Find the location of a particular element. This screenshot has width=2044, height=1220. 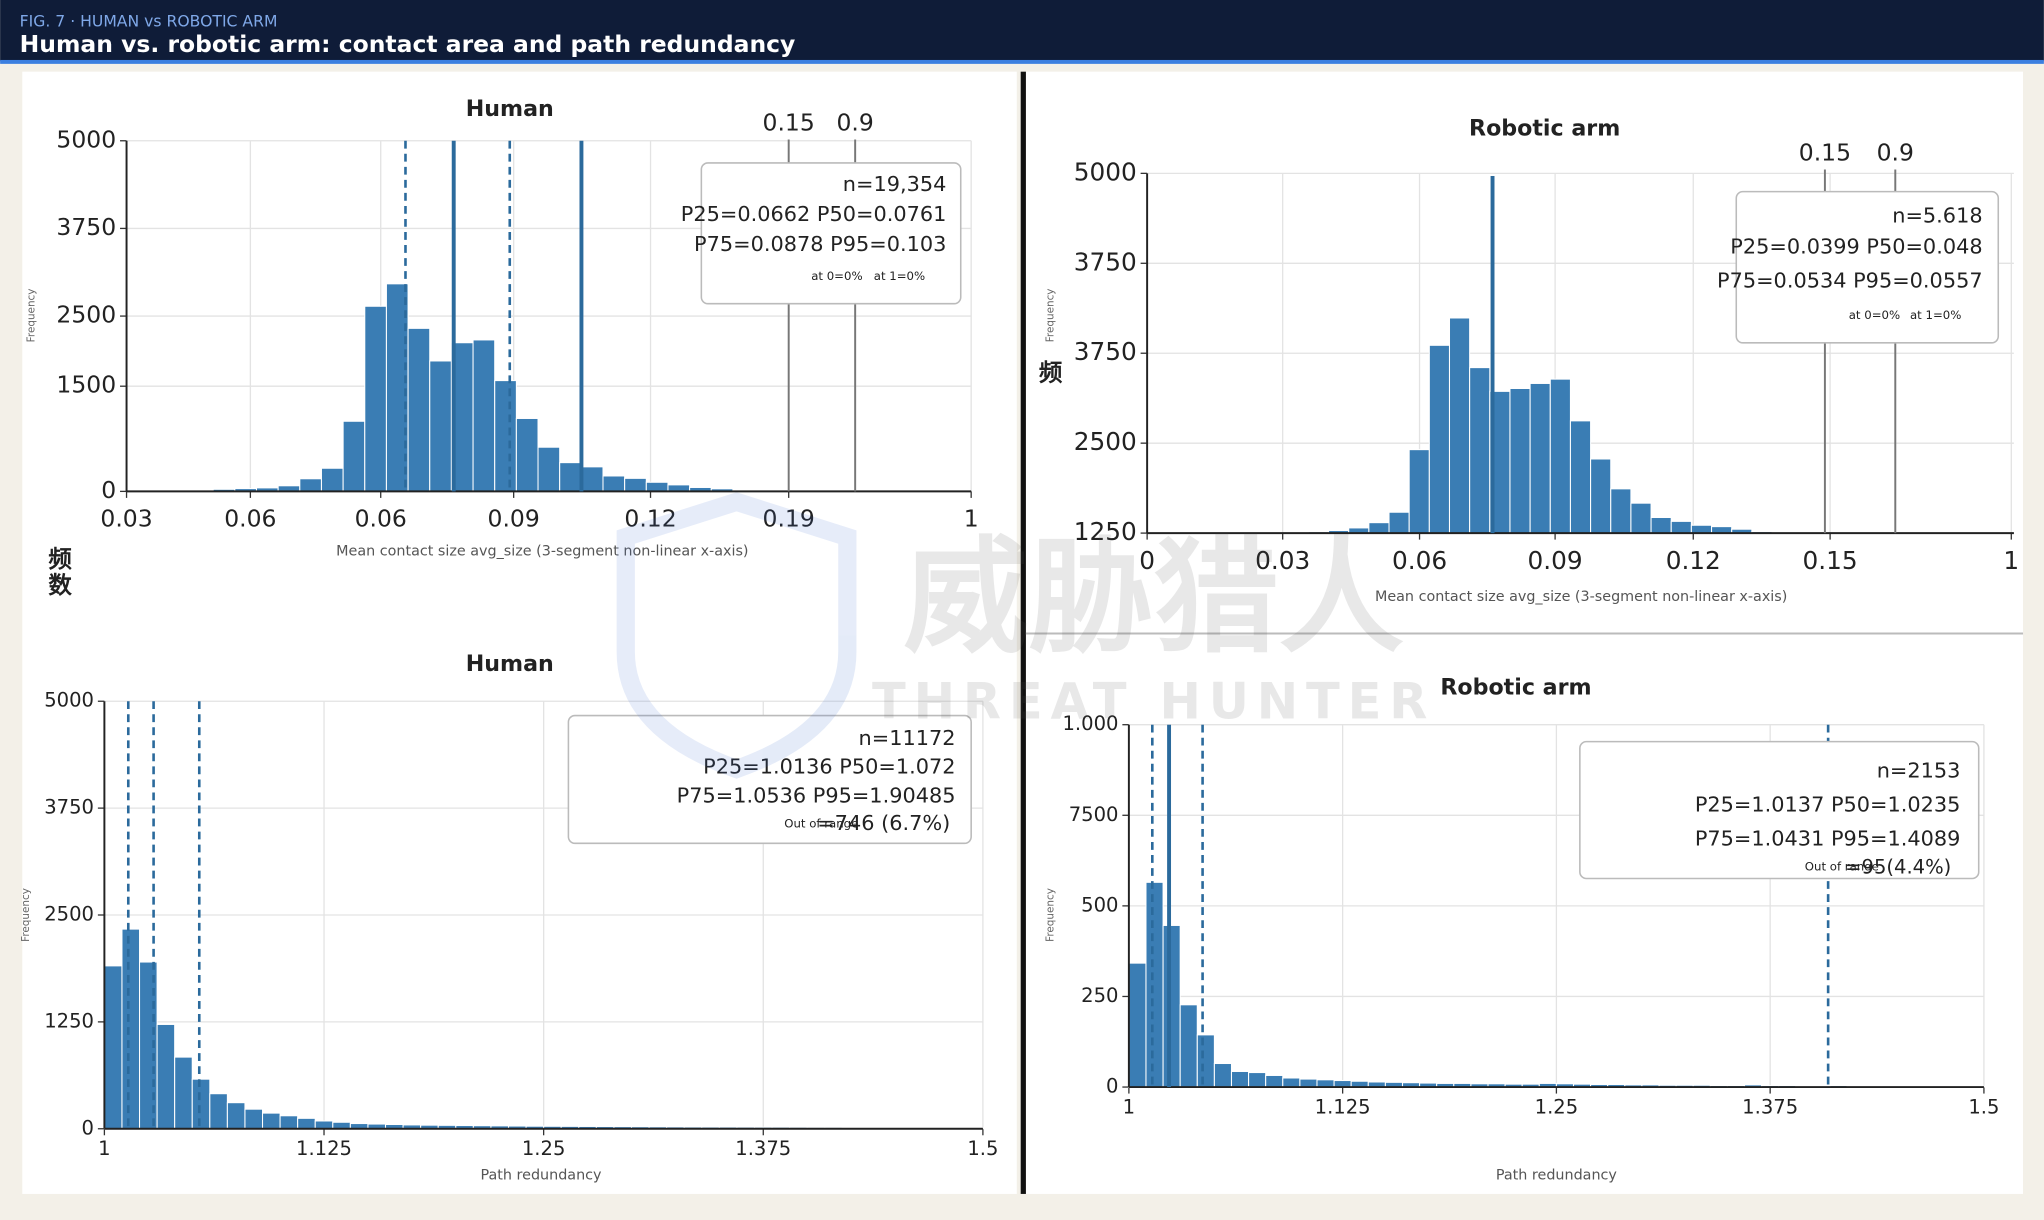

y-axis-label-cn: 频 is located at coordinates (1051, 373).